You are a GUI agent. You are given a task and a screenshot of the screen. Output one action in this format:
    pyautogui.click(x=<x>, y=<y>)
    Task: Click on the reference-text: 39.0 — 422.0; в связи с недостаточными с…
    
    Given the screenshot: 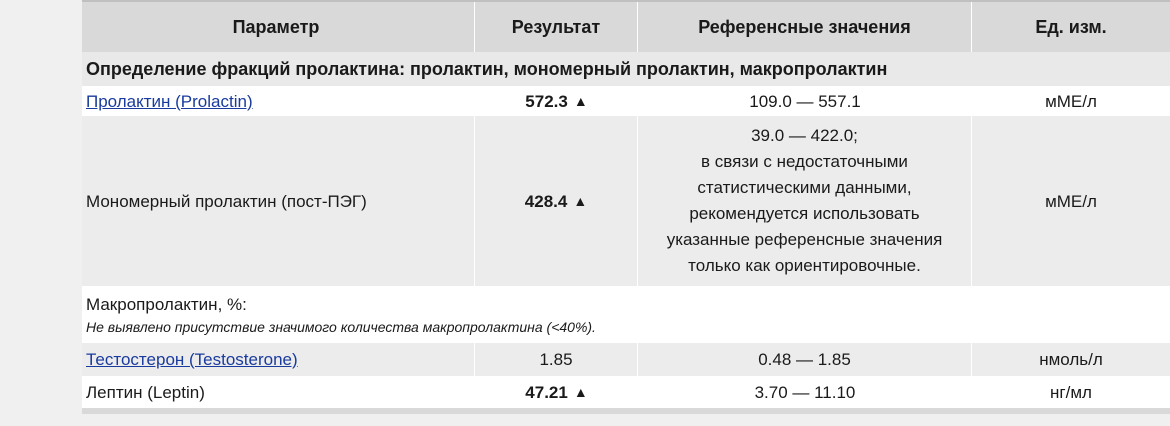 What is the action you would take?
    pyautogui.click(x=805, y=201)
    